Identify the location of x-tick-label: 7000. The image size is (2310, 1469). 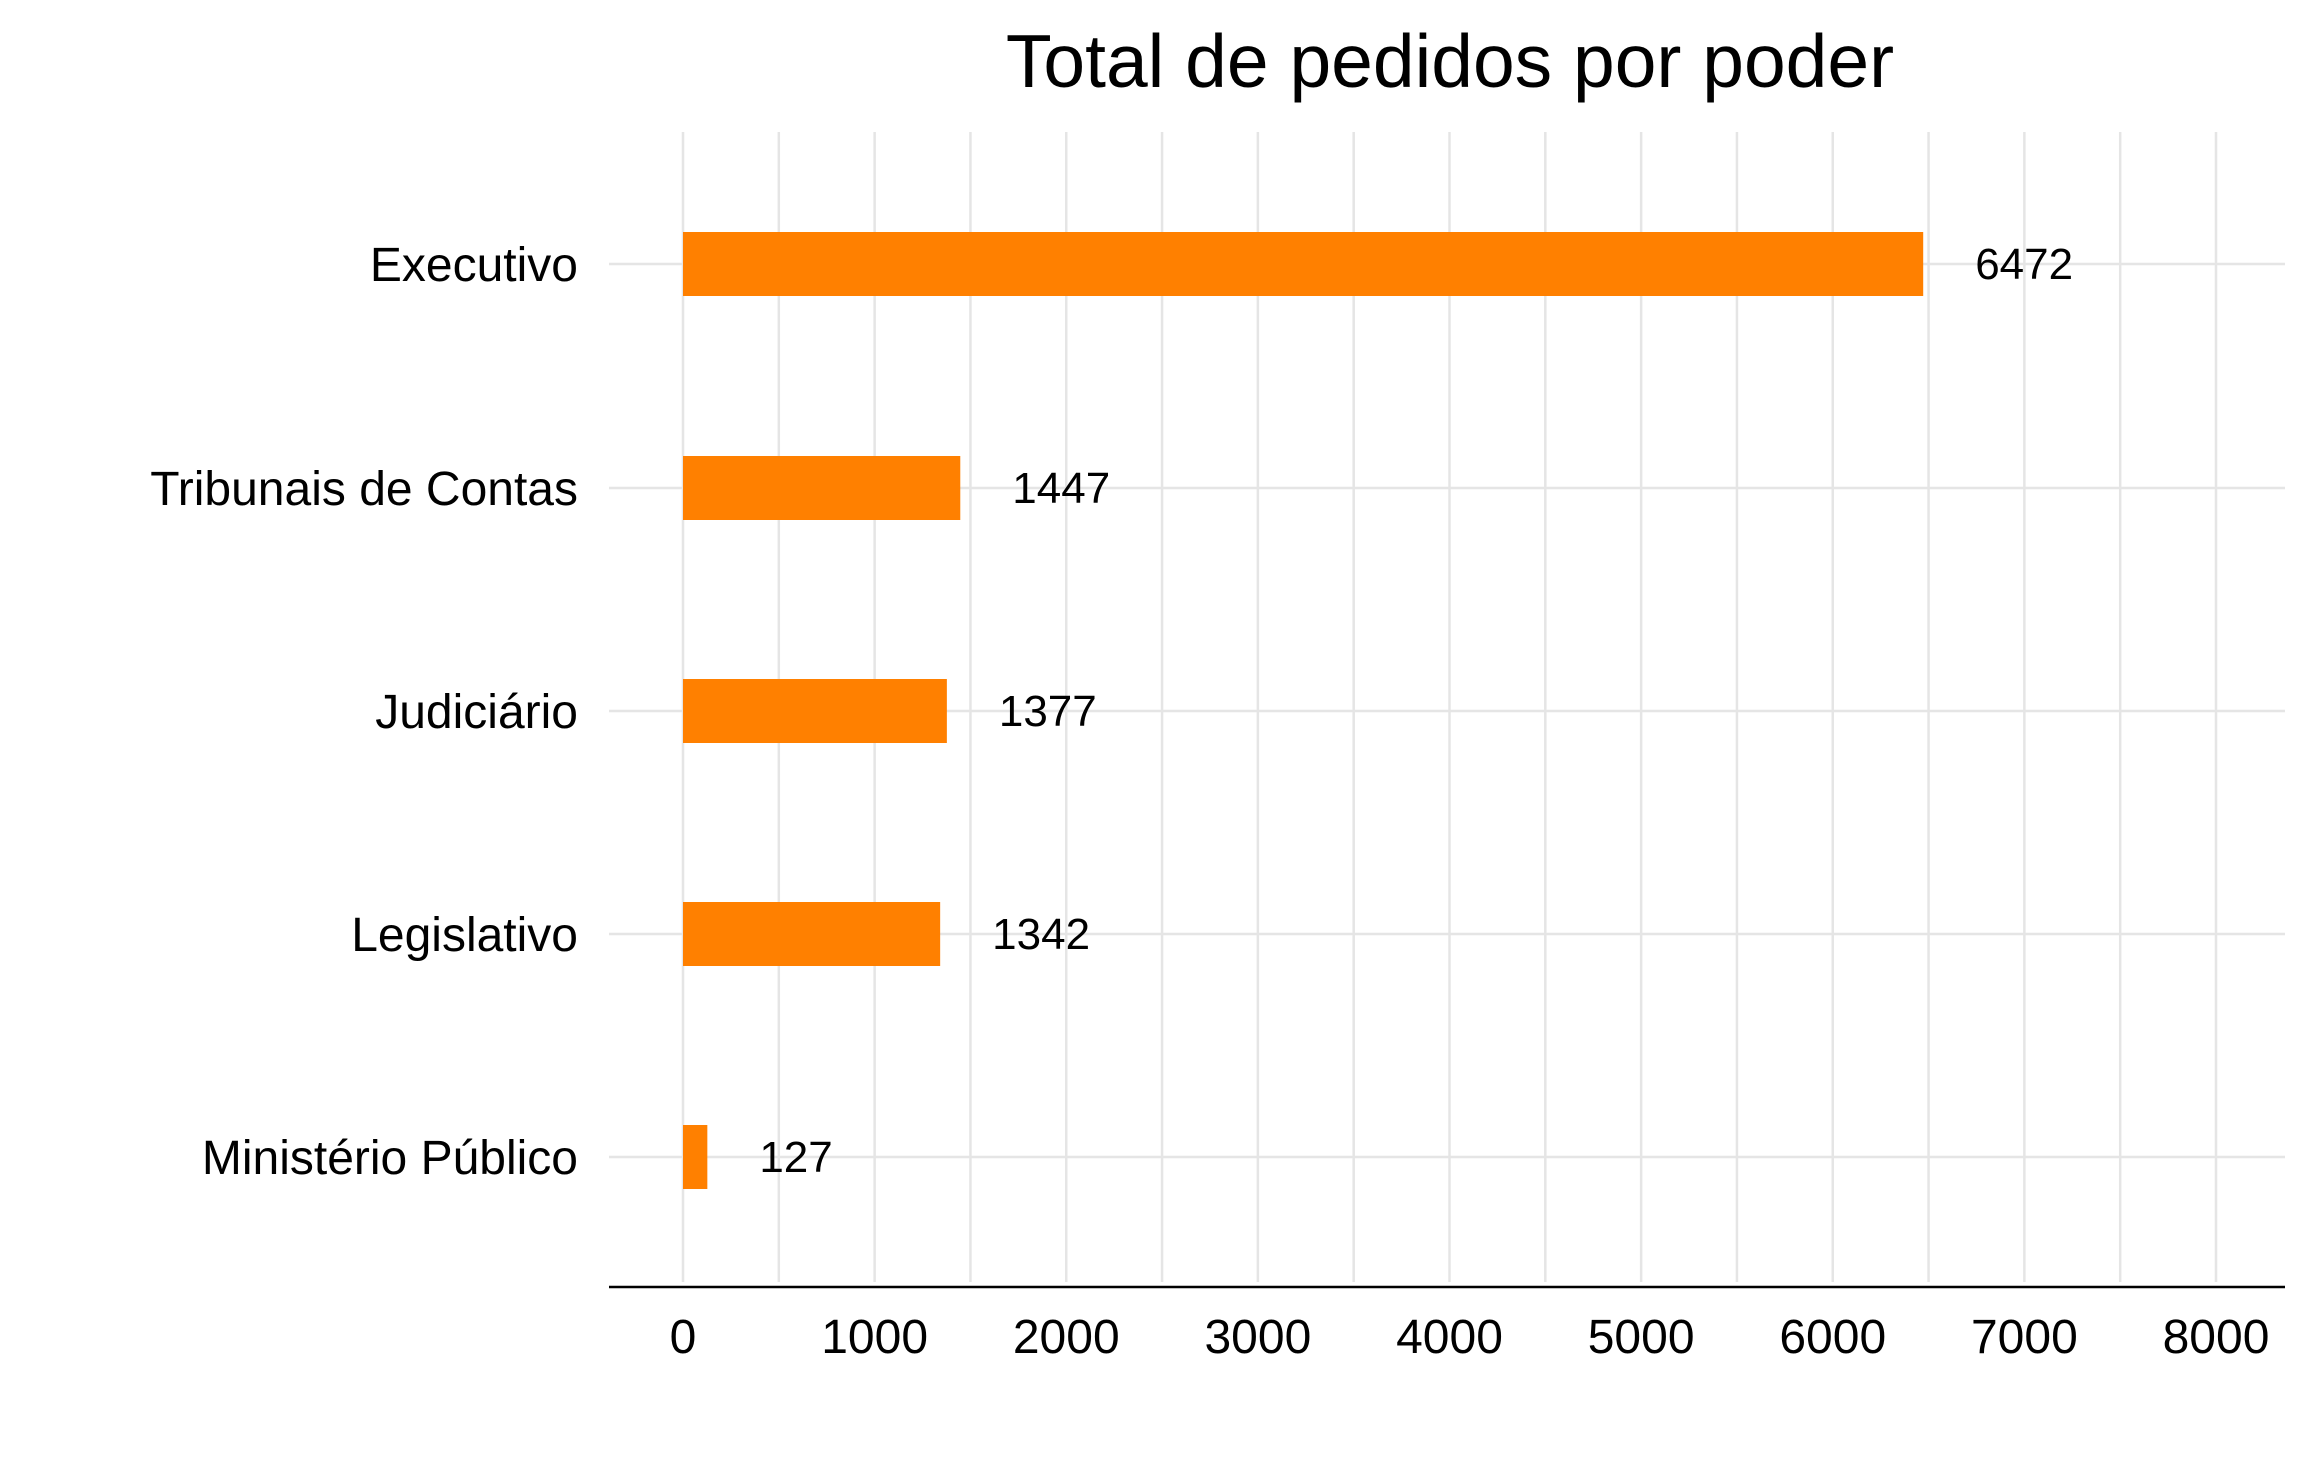
(2024, 1337).